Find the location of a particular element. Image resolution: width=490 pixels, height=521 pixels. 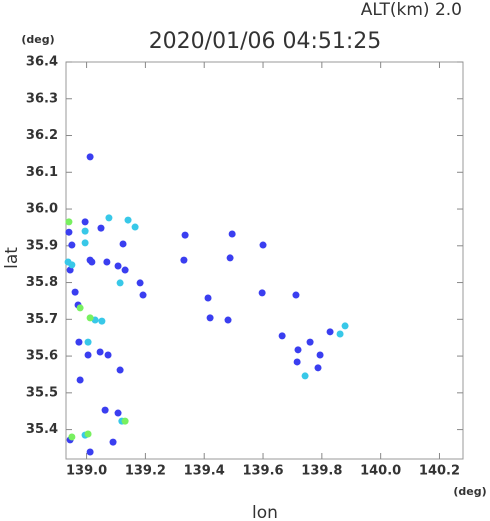

x-tick-label: 139.6 is located at coordinates (262, 471).